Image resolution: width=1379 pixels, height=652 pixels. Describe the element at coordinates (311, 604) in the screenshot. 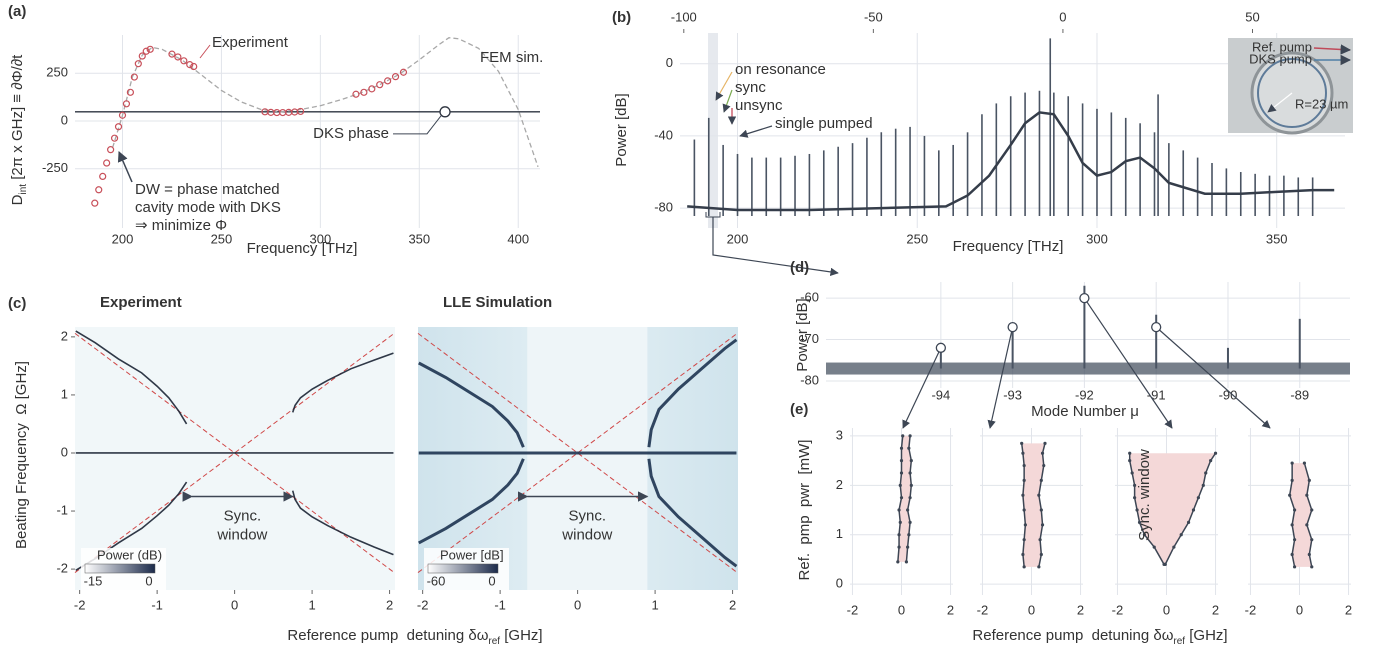

I see `x-tick-label: 1` at that location.